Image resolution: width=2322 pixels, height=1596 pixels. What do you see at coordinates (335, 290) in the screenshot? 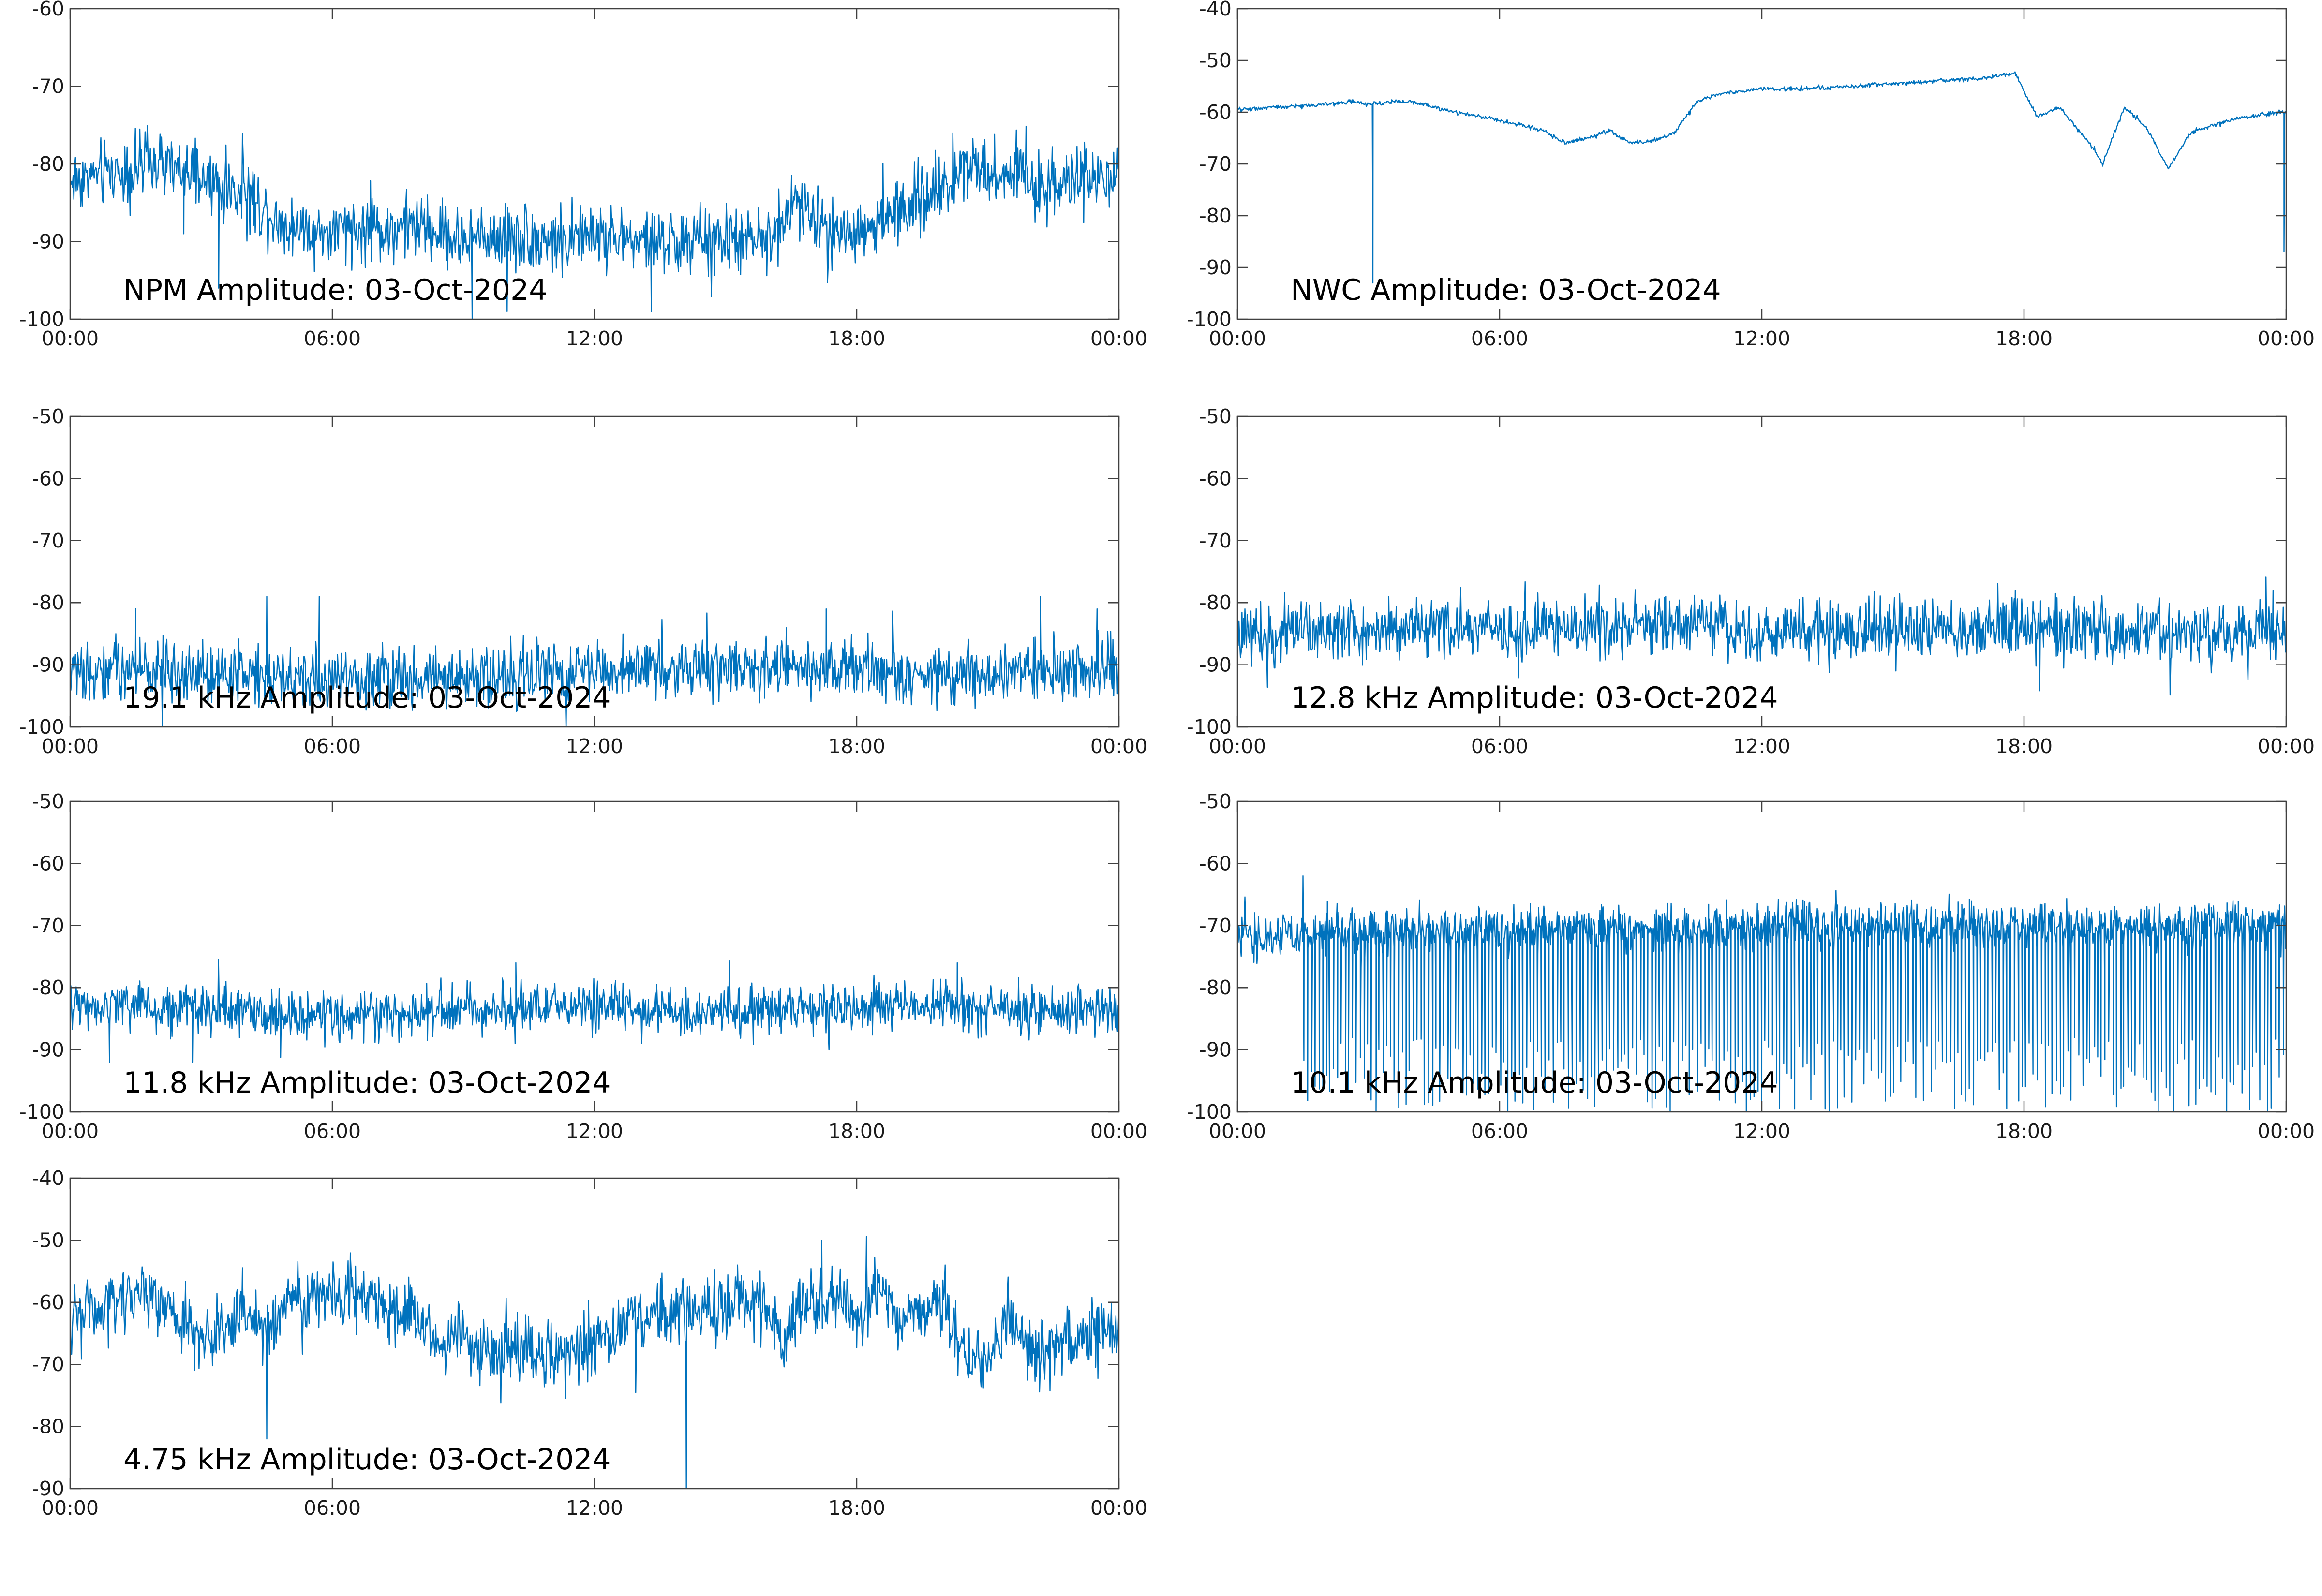
I see `chart-title: NPM Amplitude: 03-Oct-2024` at bounding box center [335, 290].